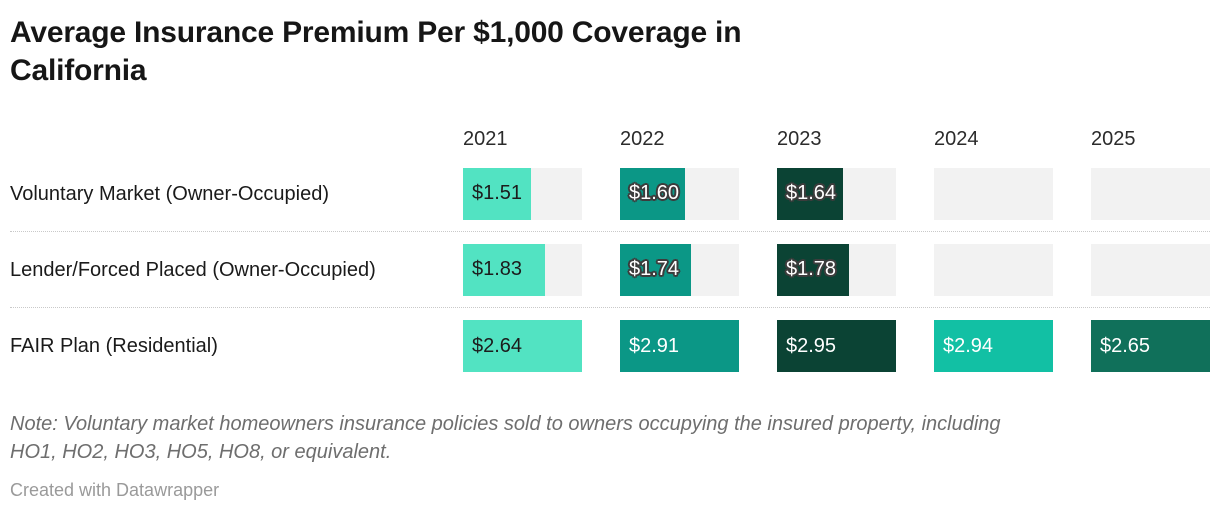 Image resolution: width=1220 pixels, height=530 pixels. I want to click on column-header-2025: 2025, so click(1113, 139).